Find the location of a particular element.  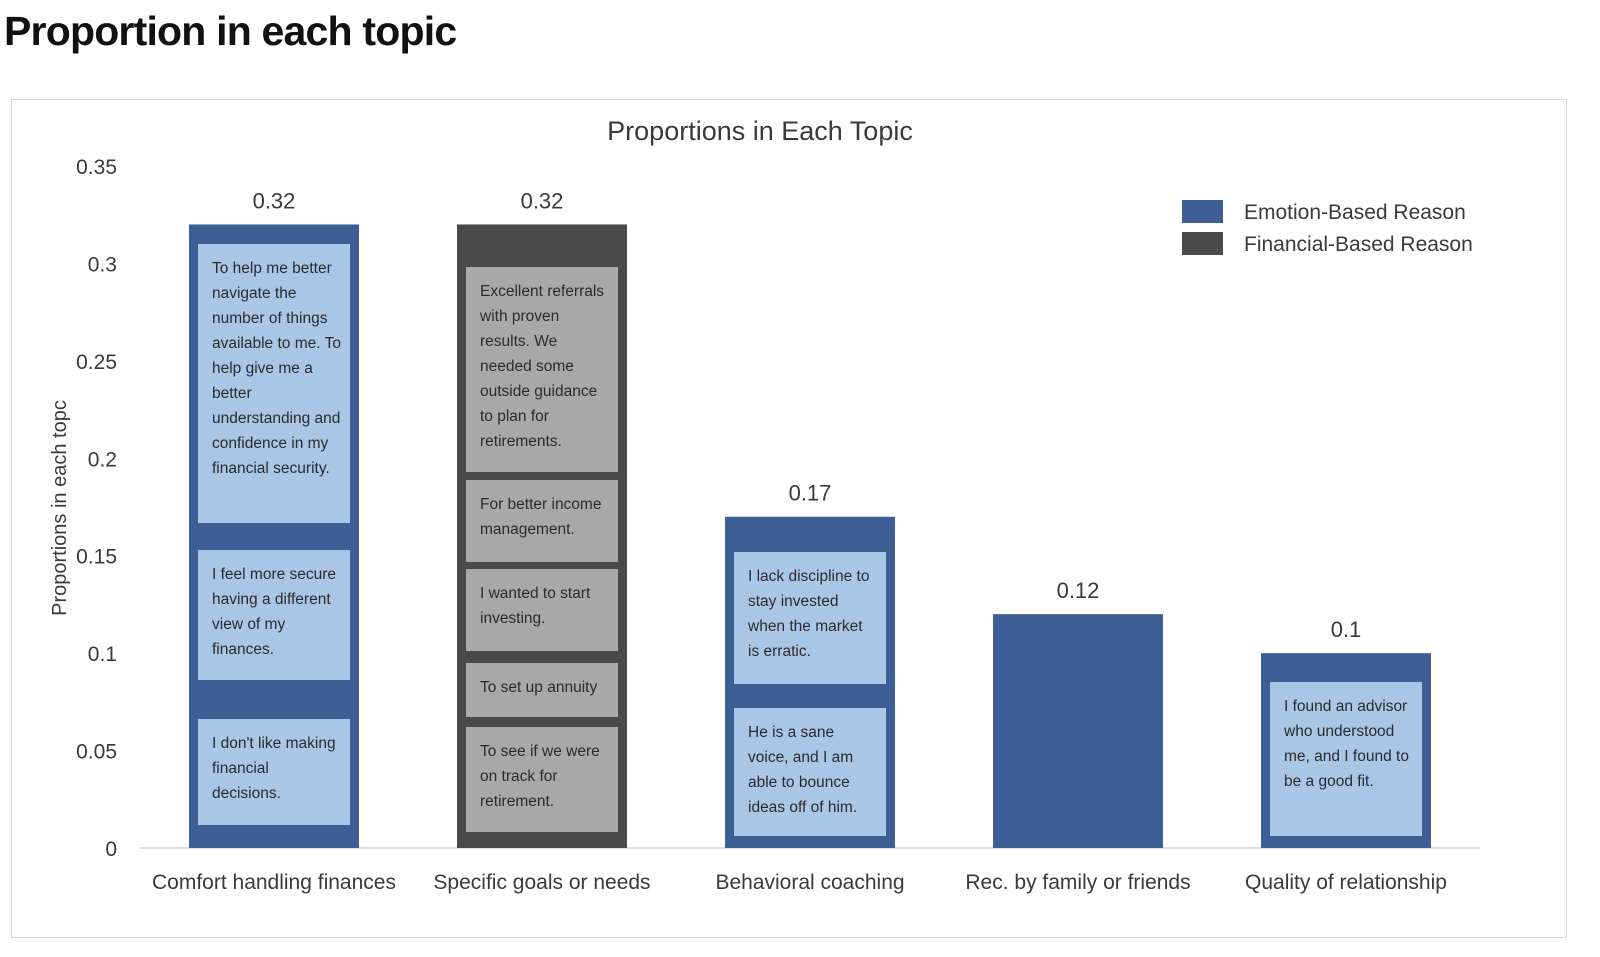

chart-title: Proportions in Each Topic is located at coordinates (760, 131).